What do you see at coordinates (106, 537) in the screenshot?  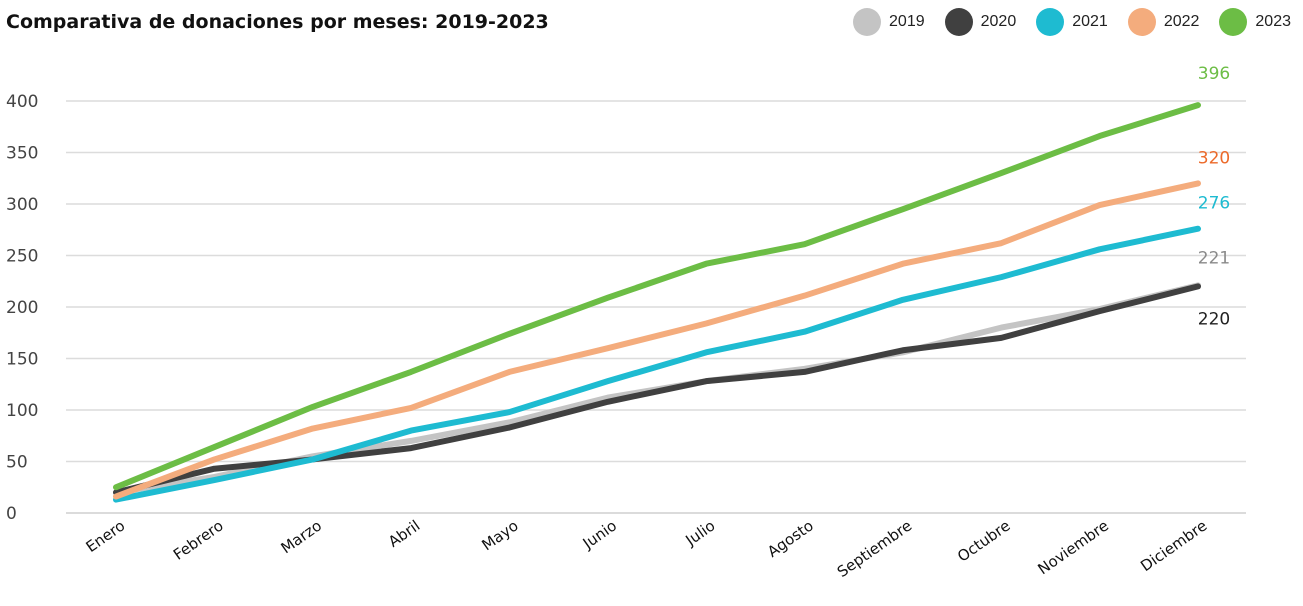 I see `x-tick-label: Enero` at bounding box center [106, 537].